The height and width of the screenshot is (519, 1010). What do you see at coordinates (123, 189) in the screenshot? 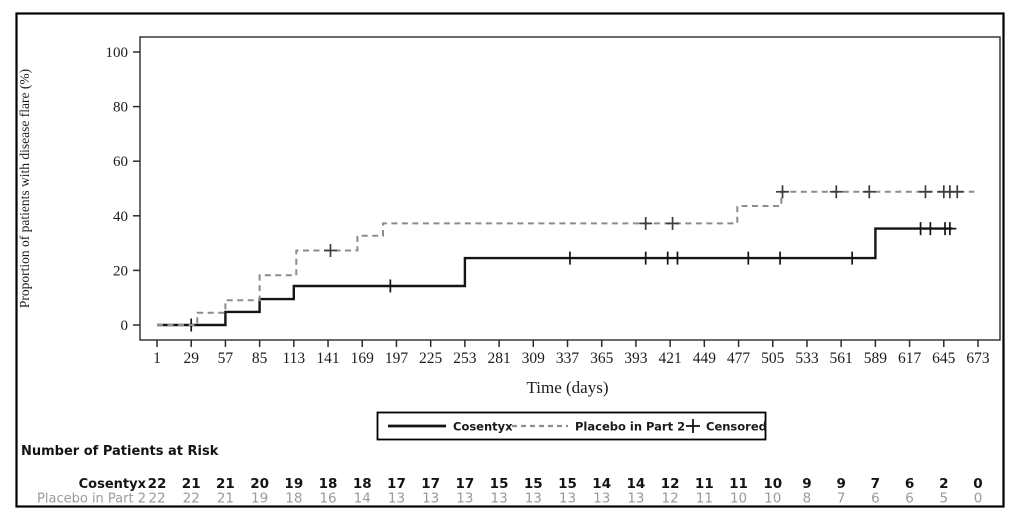
I see `y-axis: 0 20 40 60 80 100` at bounding box center [123, 189].